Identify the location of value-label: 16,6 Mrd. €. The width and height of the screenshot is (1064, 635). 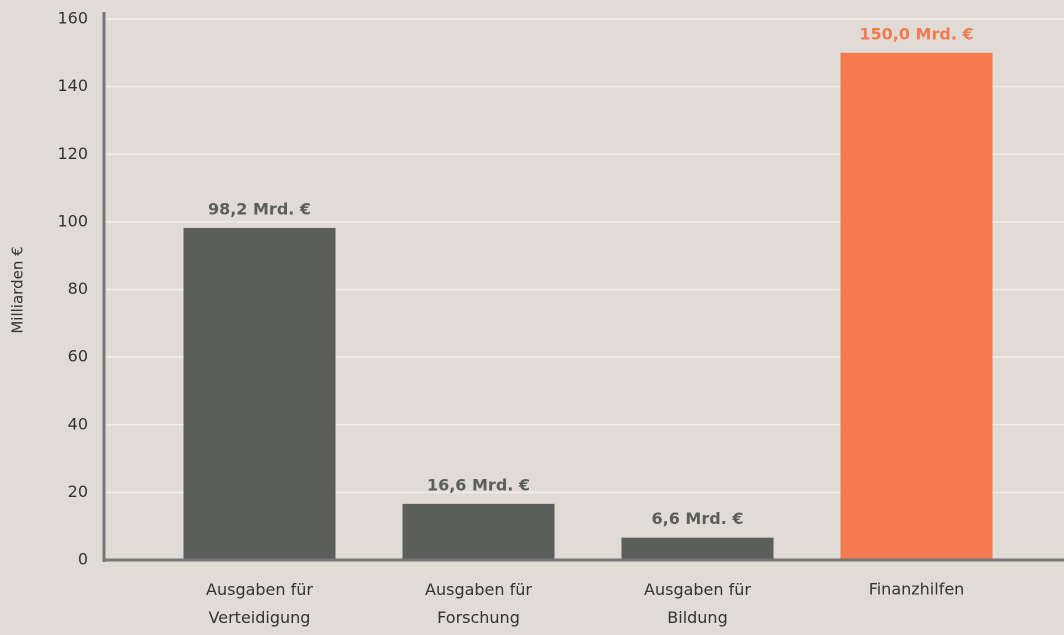
(478, 484).